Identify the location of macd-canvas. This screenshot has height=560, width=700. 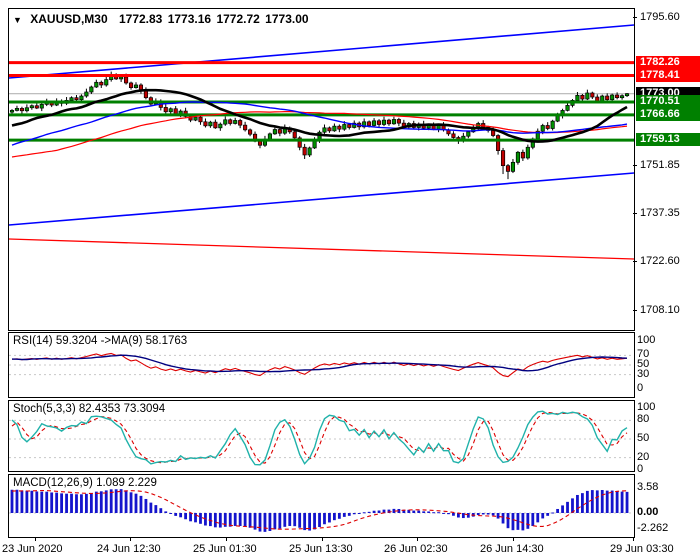
(321, 506).